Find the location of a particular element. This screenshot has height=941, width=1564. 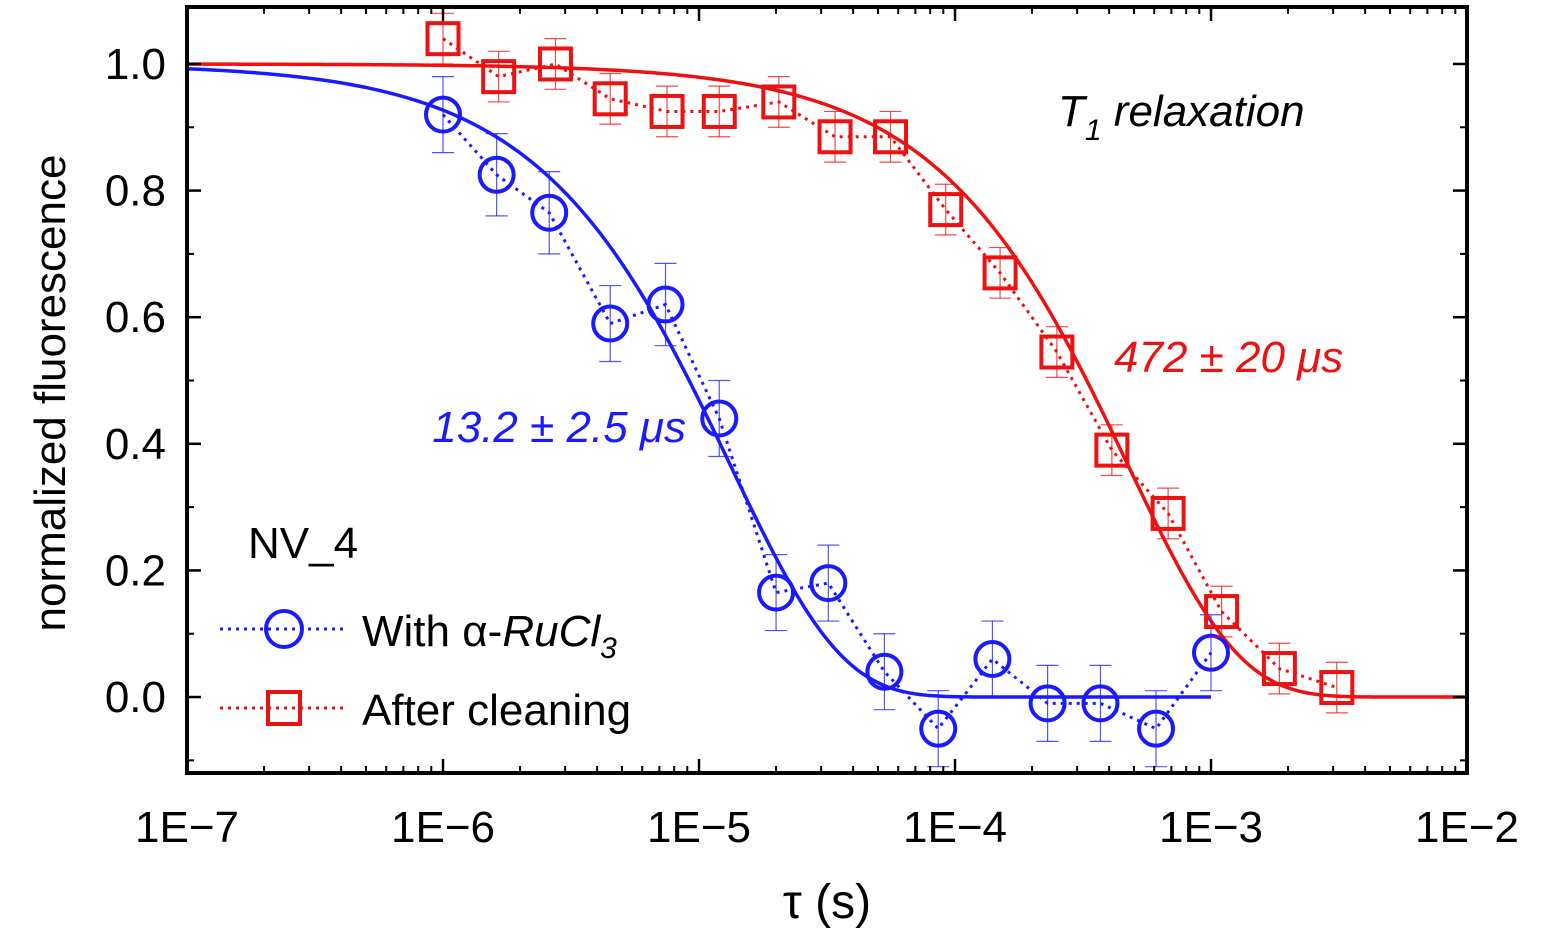

legend-blue-italic: RuCl is located at coordinates (551, 631).